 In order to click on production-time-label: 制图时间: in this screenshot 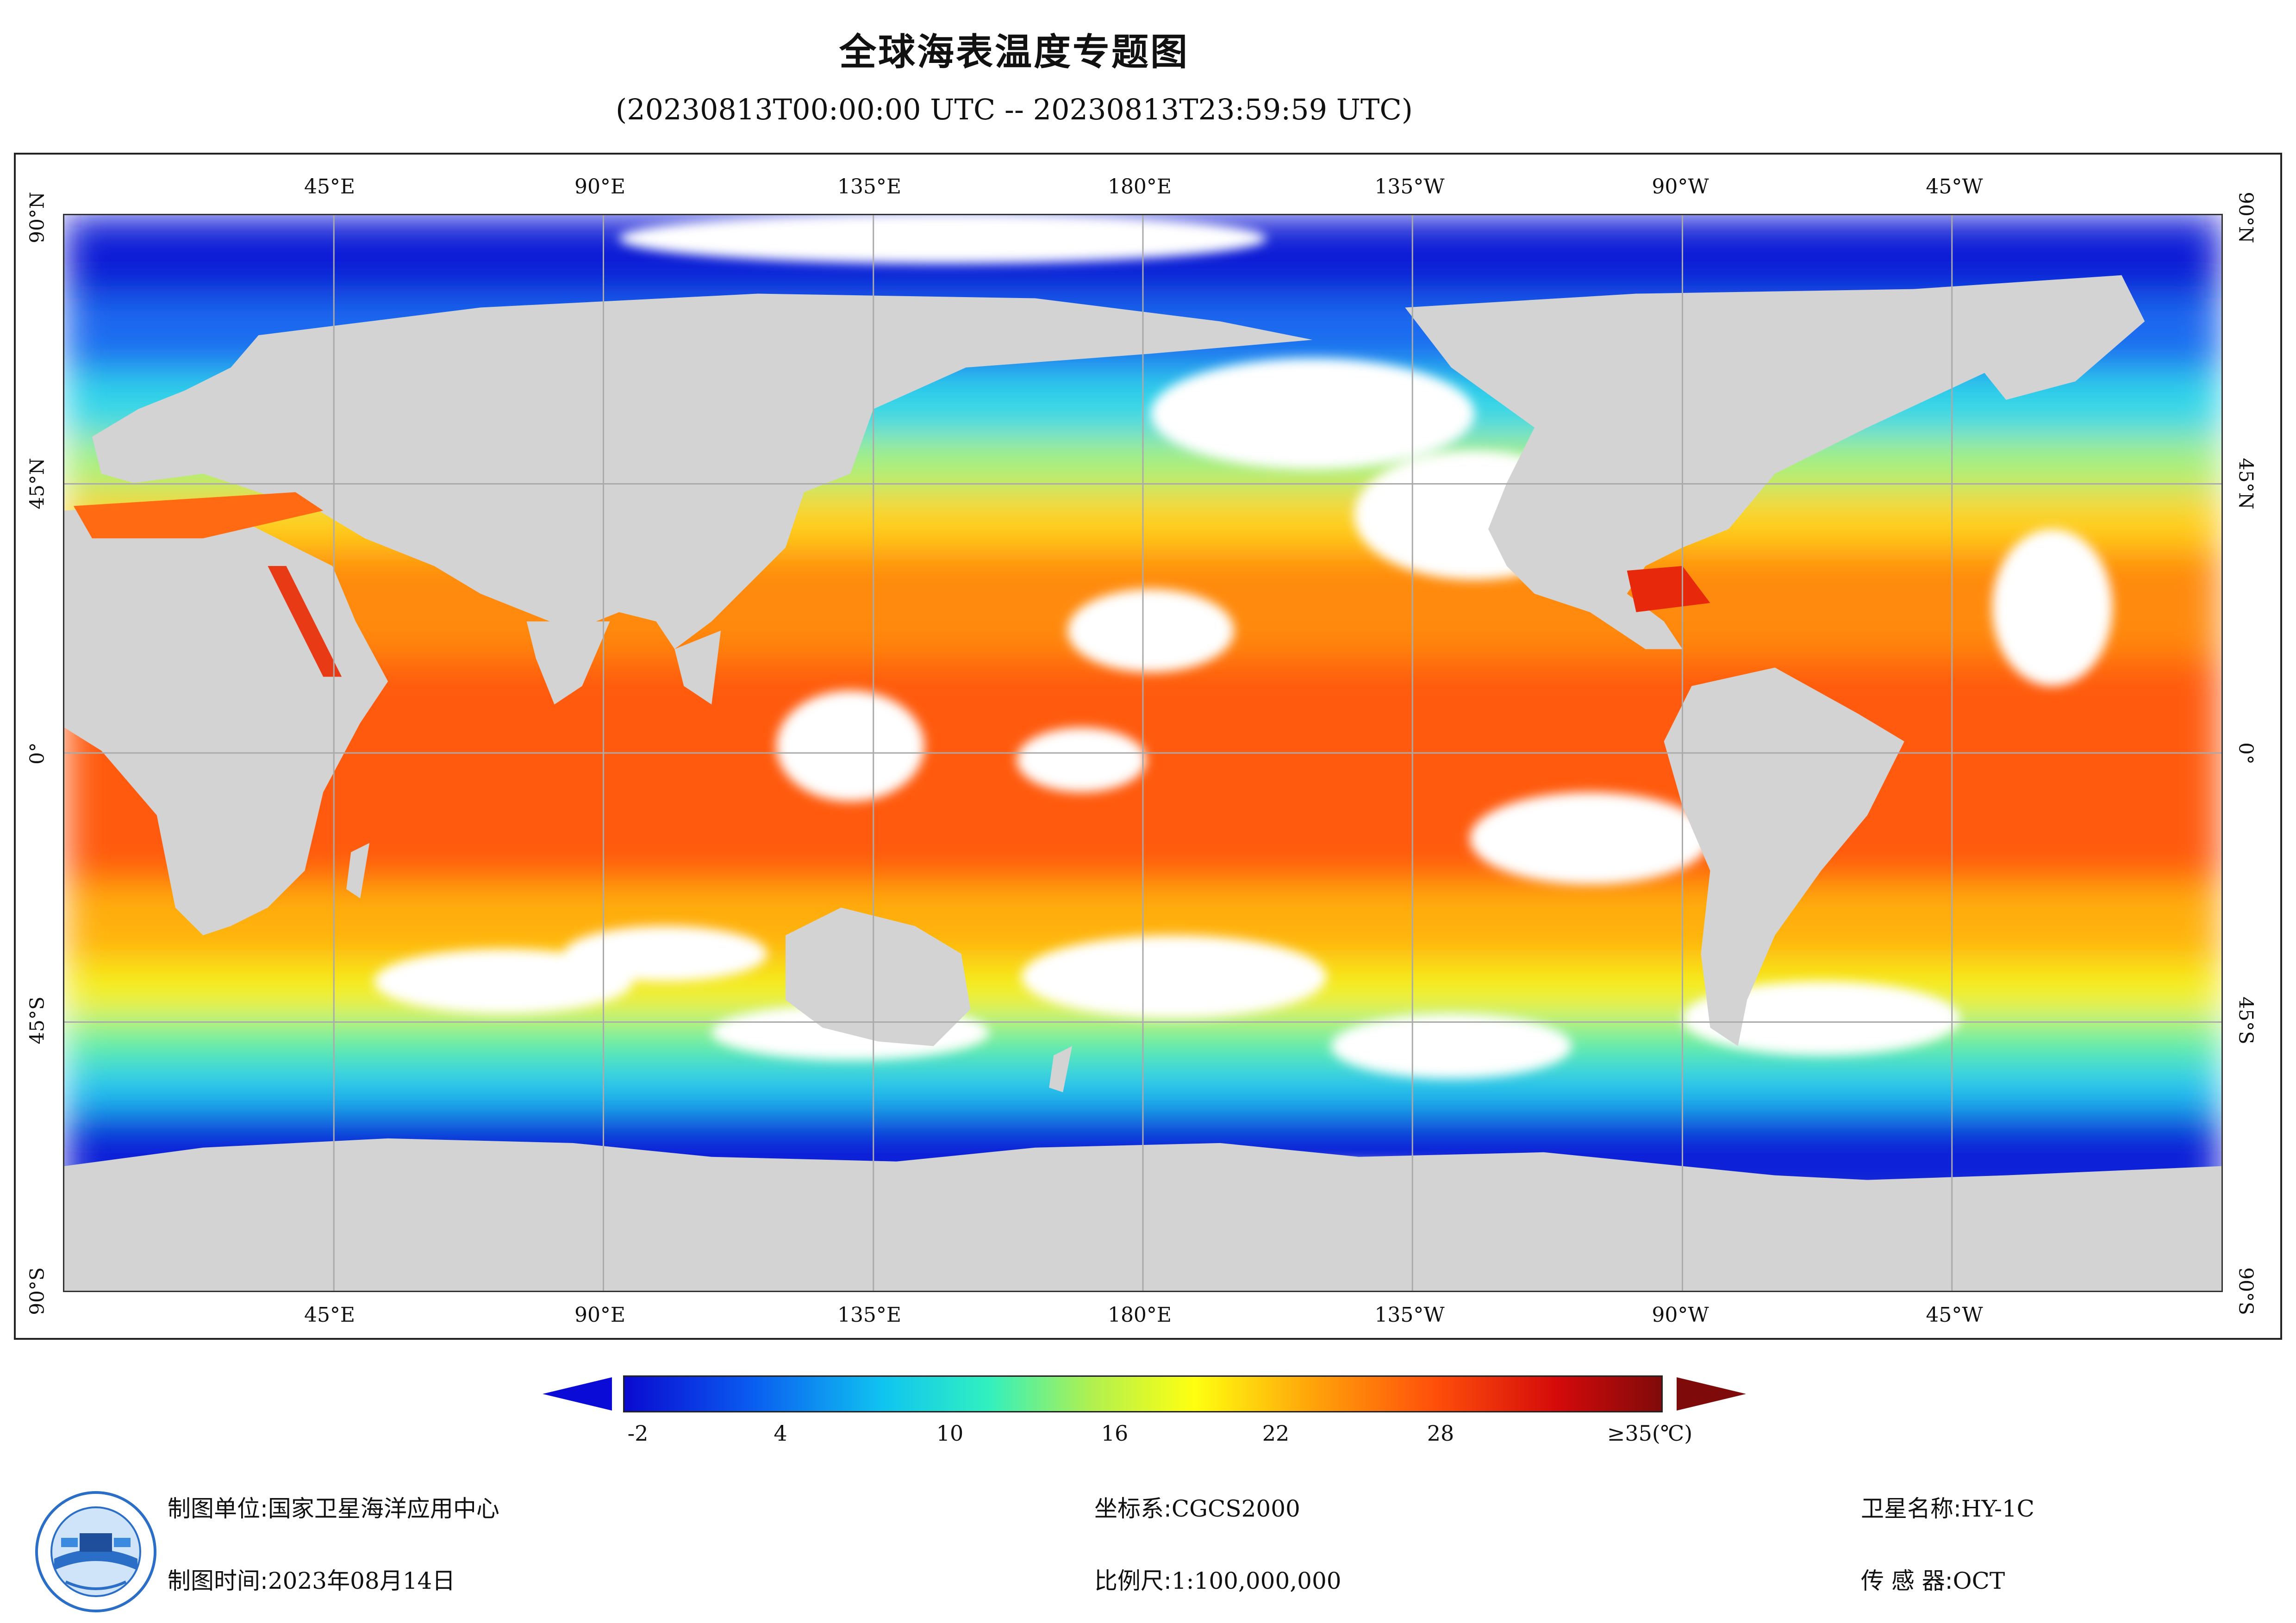, I will do `click(218, 1580)`.